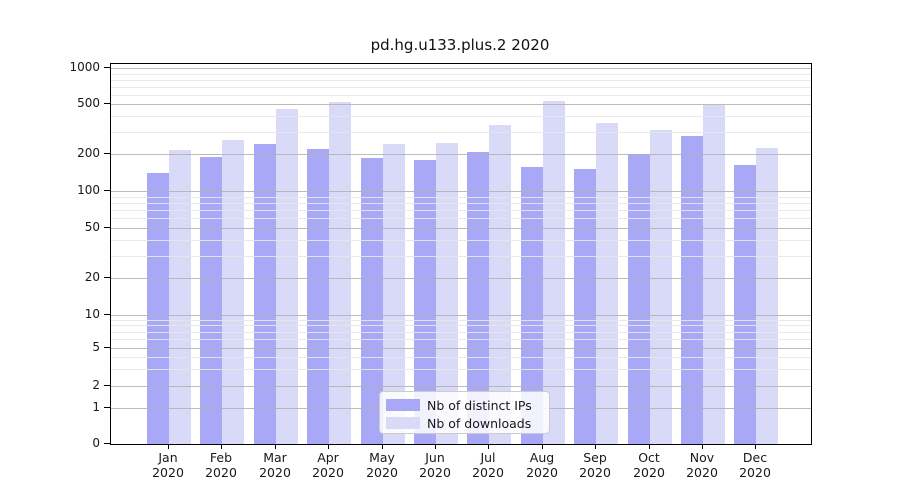  What do you see at coordinates (595, 457) in the screenshot?
I see `month-label: Sep` at bounding box center [595, 457].